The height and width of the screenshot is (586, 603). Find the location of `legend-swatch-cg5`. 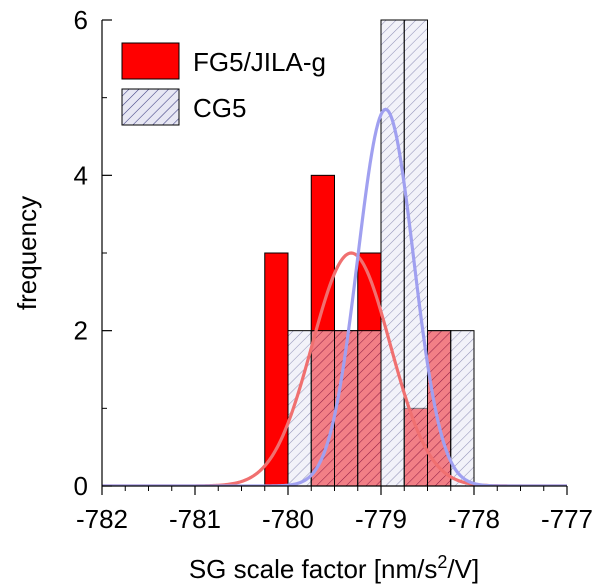

legend-swatch-cg5 is located at coordinates (150, 107).